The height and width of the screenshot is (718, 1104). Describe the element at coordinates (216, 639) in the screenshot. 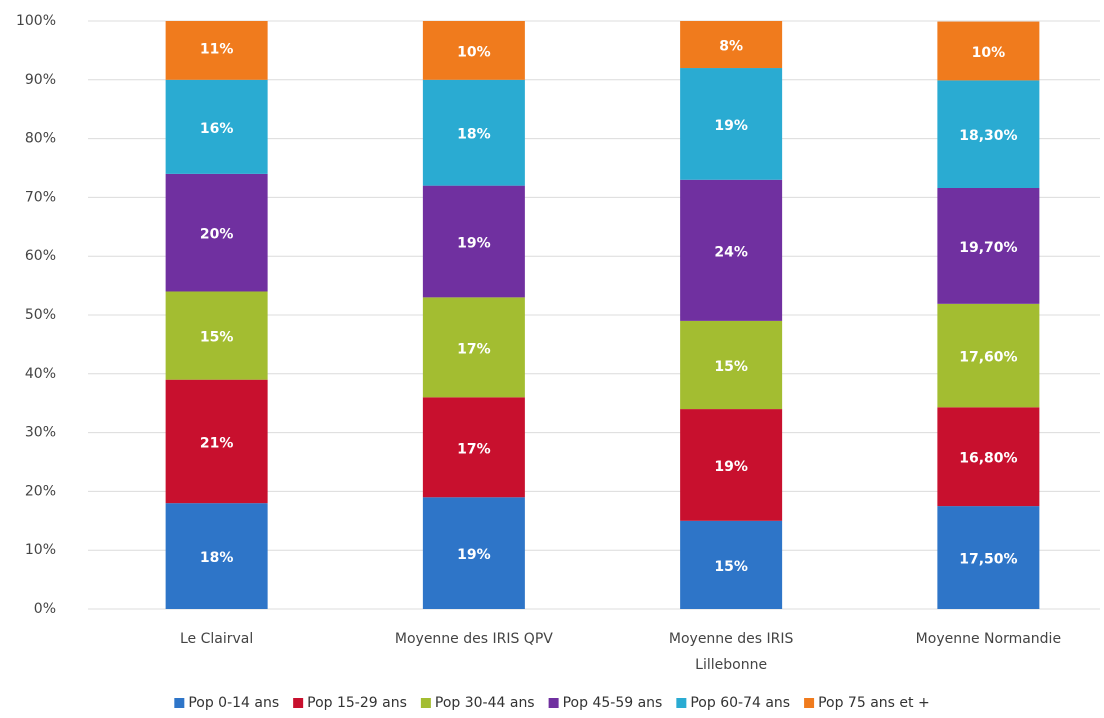

I see `x-tick-label: Le Clairval` at that location.